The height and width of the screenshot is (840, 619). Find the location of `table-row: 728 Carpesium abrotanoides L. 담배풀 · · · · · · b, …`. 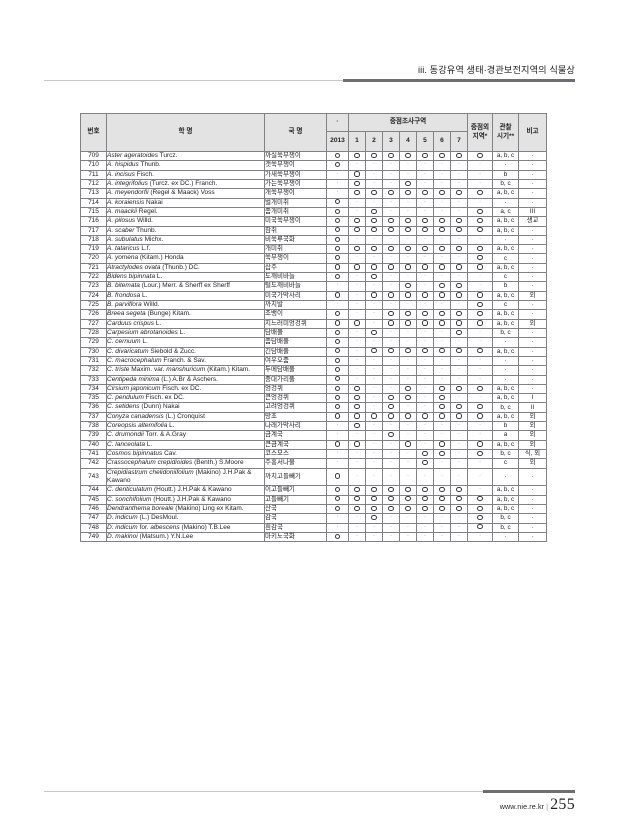

table-row: 728 Carpesium abrotanoides L. 담배풀 · · · · · · b, … is located at coordinates (314, 333).